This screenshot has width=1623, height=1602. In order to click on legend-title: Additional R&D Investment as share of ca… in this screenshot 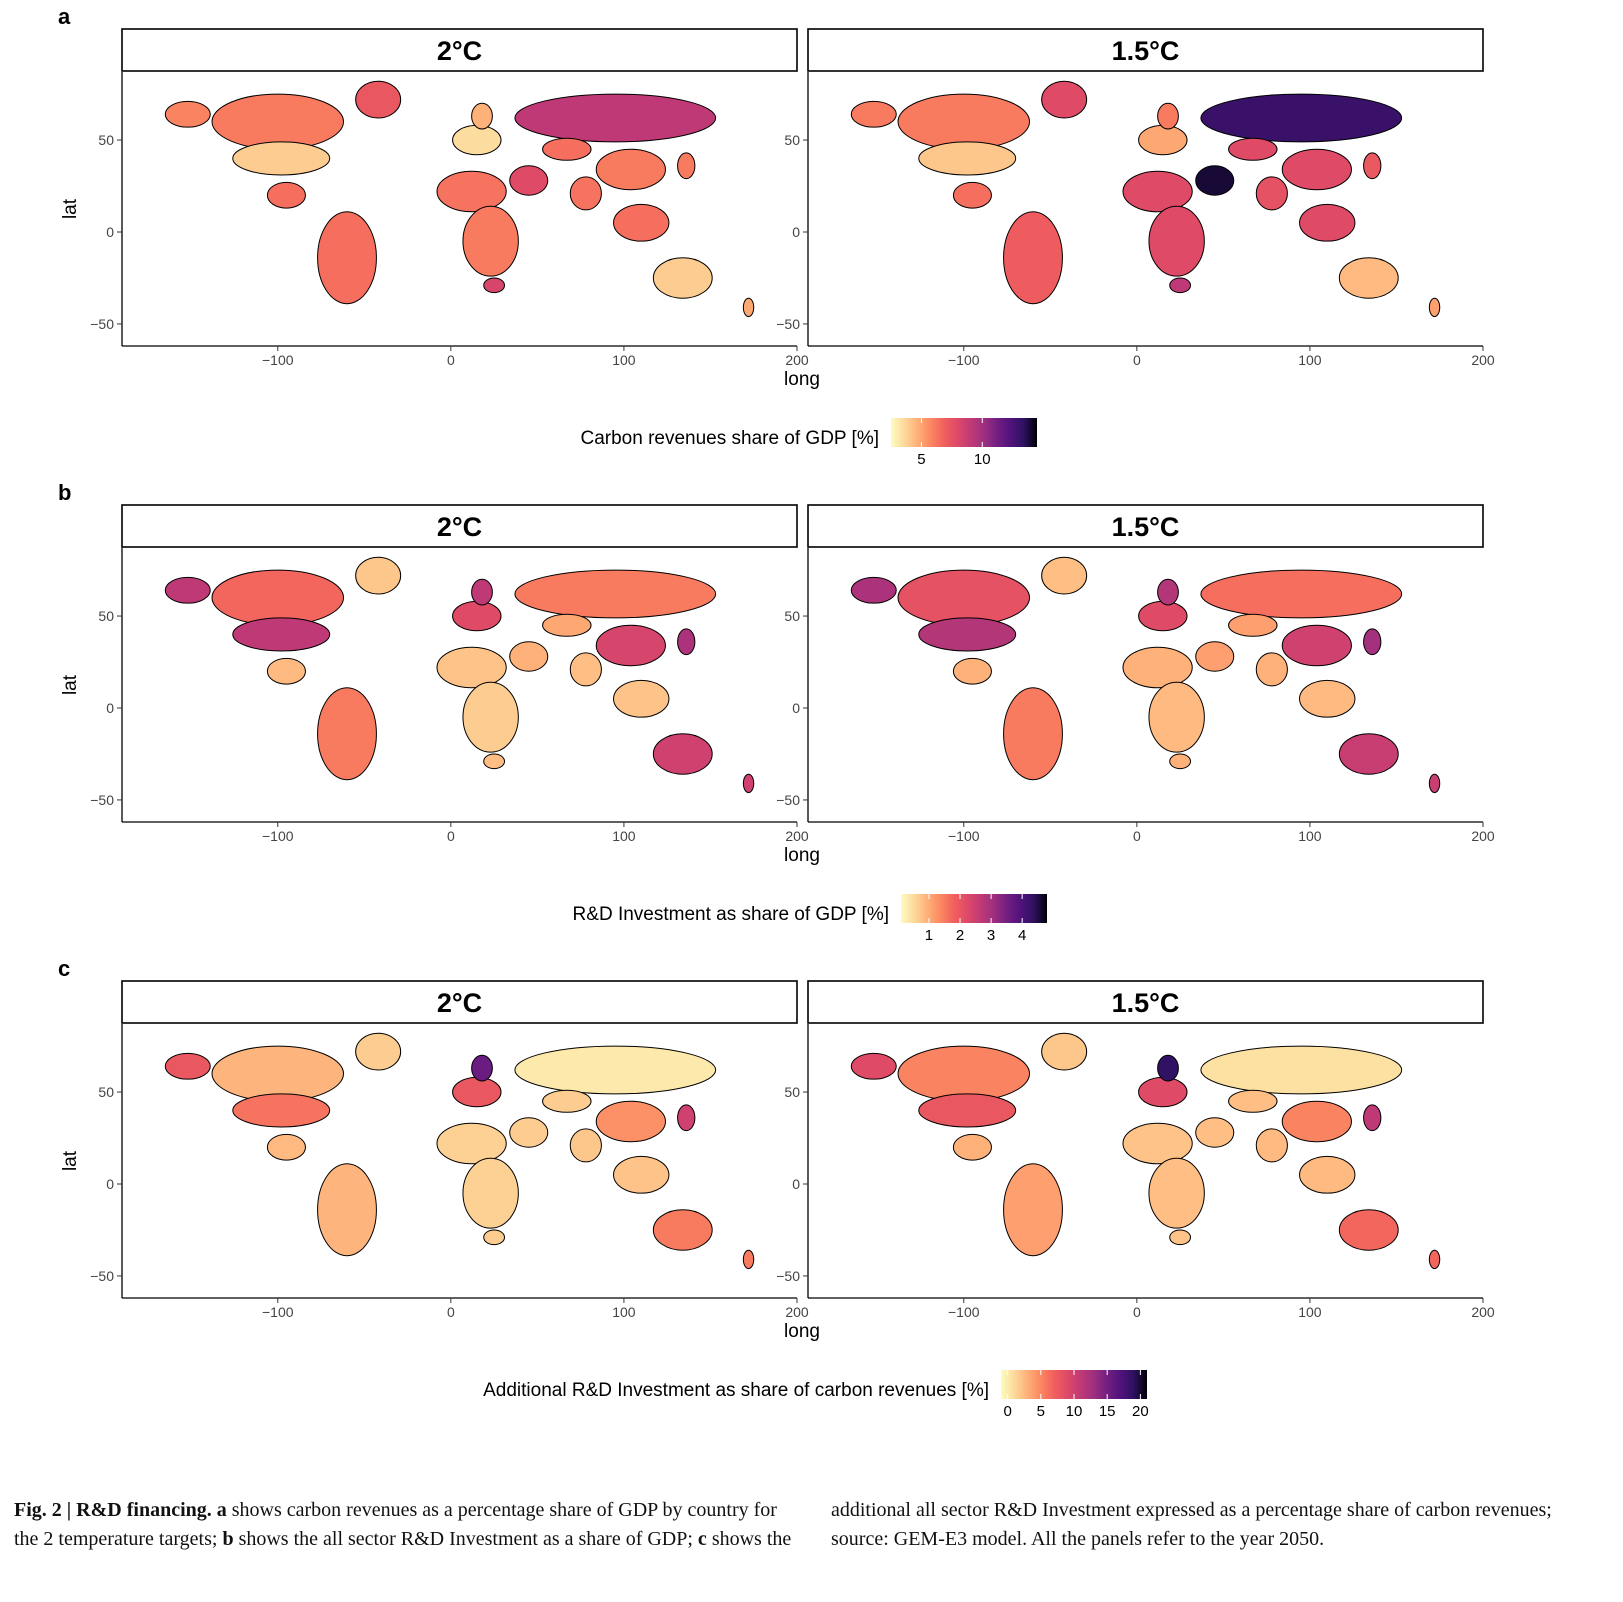, I will do `click(736, 1390)`.